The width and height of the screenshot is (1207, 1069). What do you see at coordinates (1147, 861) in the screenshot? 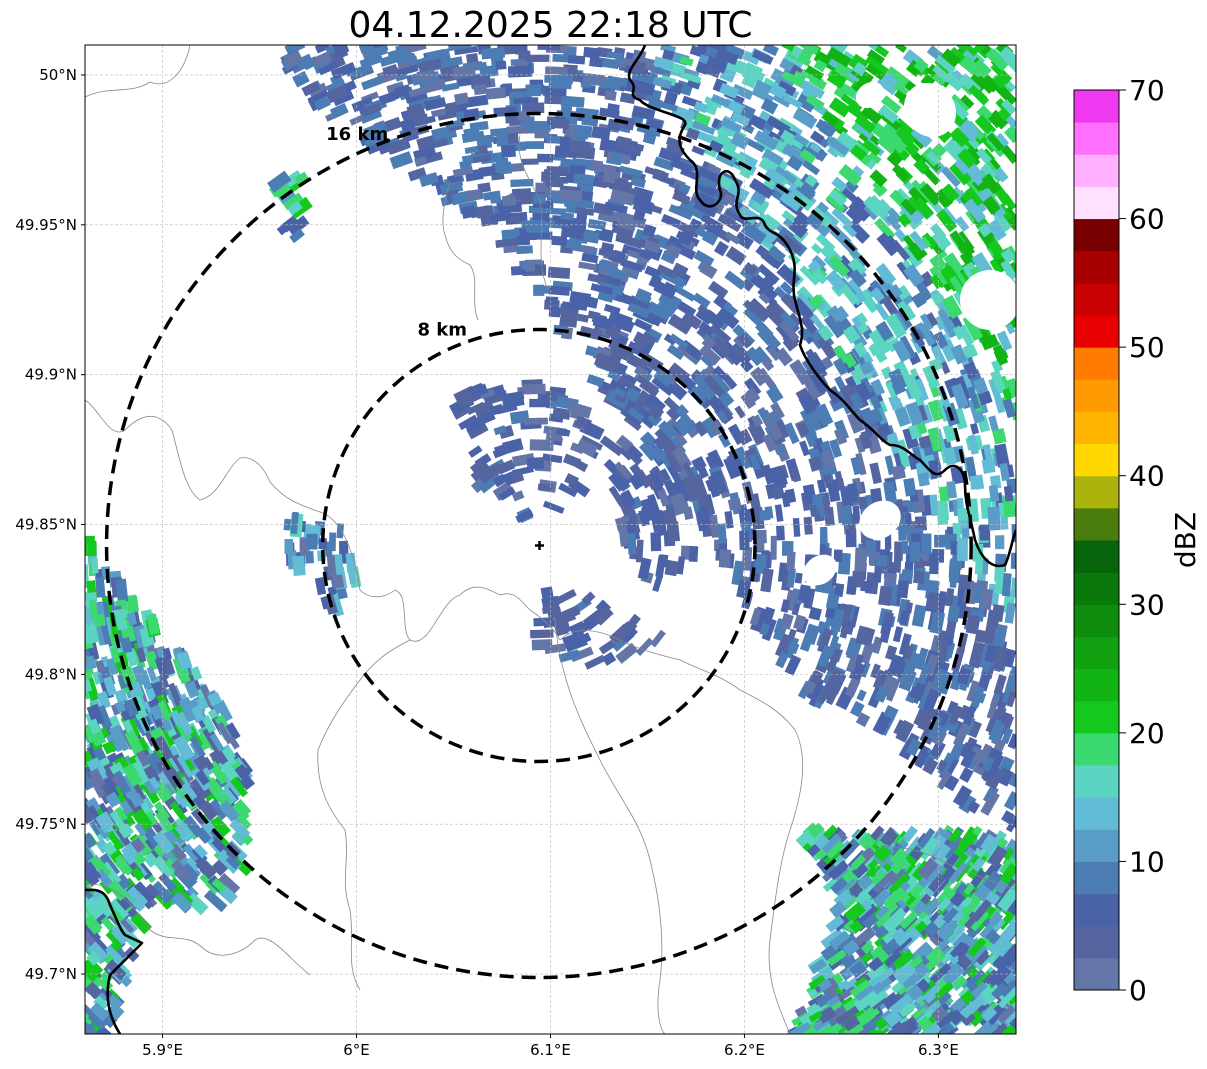
I see `colorbar-tick-label: 10` at bounding box center [1147, 861].